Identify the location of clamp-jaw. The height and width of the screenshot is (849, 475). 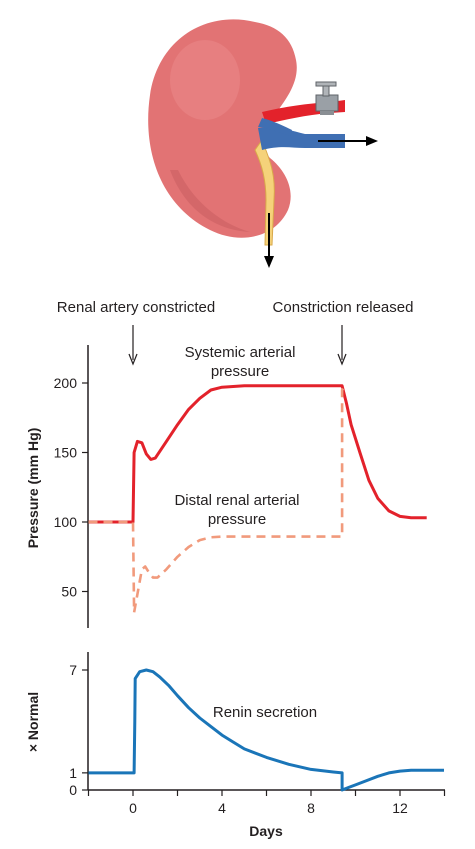
(327, 113).